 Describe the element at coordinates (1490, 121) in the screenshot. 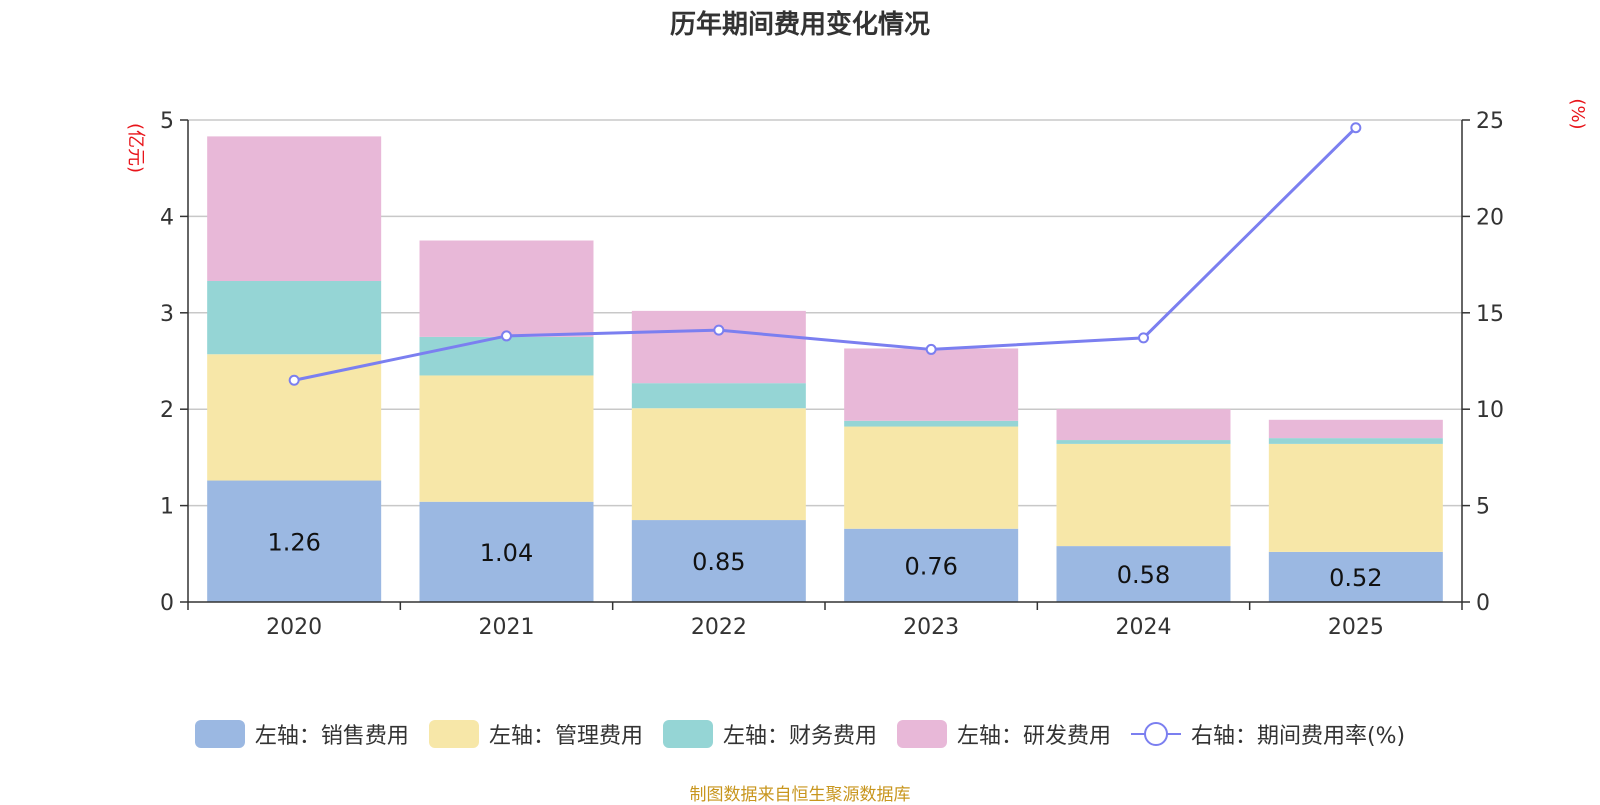

I see `right-tick-label: 25` at that location.